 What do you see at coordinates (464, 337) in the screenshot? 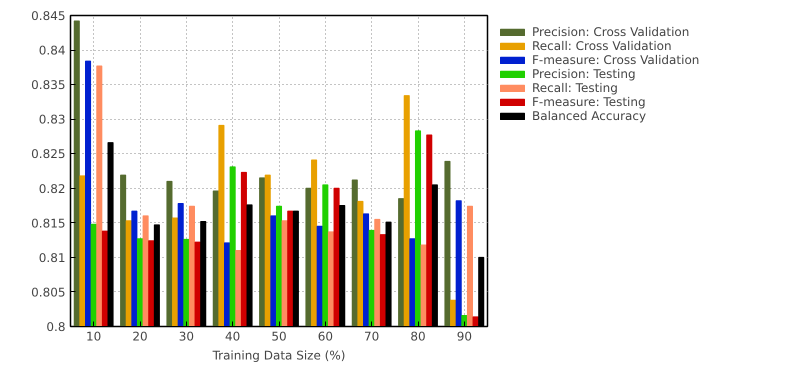
I see `x-tick-label: 90` at bounding box center [464, 337].